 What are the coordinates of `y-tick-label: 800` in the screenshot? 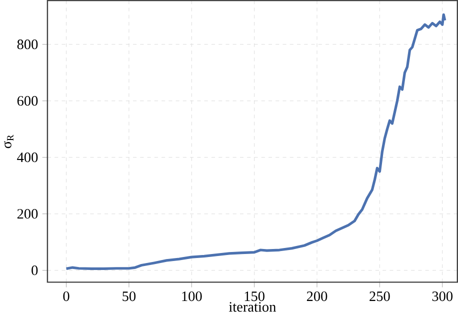 It's located at (27, 45).